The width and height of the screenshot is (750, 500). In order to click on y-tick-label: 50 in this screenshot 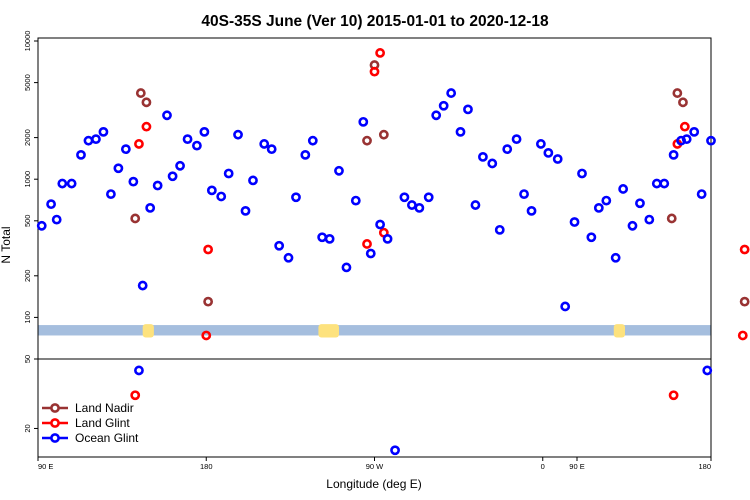, I will do `click(27, 359)`.